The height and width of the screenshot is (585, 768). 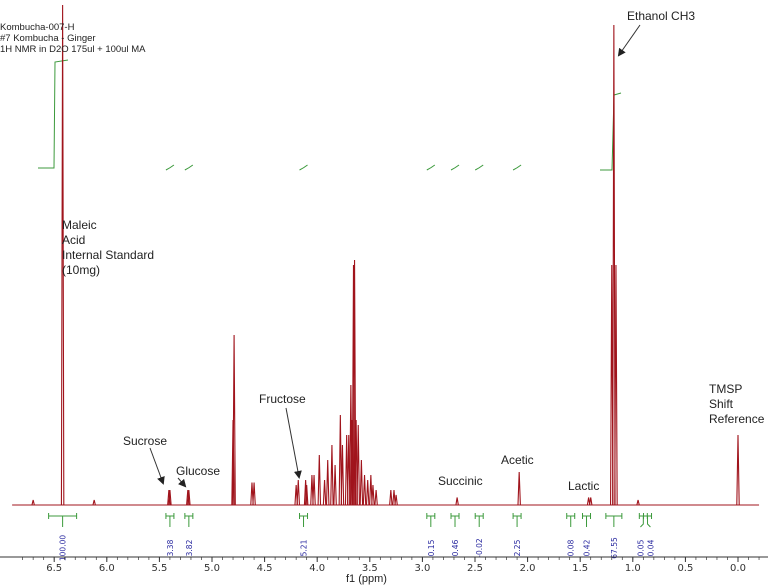 What do you see at coordinates (584, 486) in the screenshot?
I see `lactic-label: Lactic` at bounding box center [584, 486].